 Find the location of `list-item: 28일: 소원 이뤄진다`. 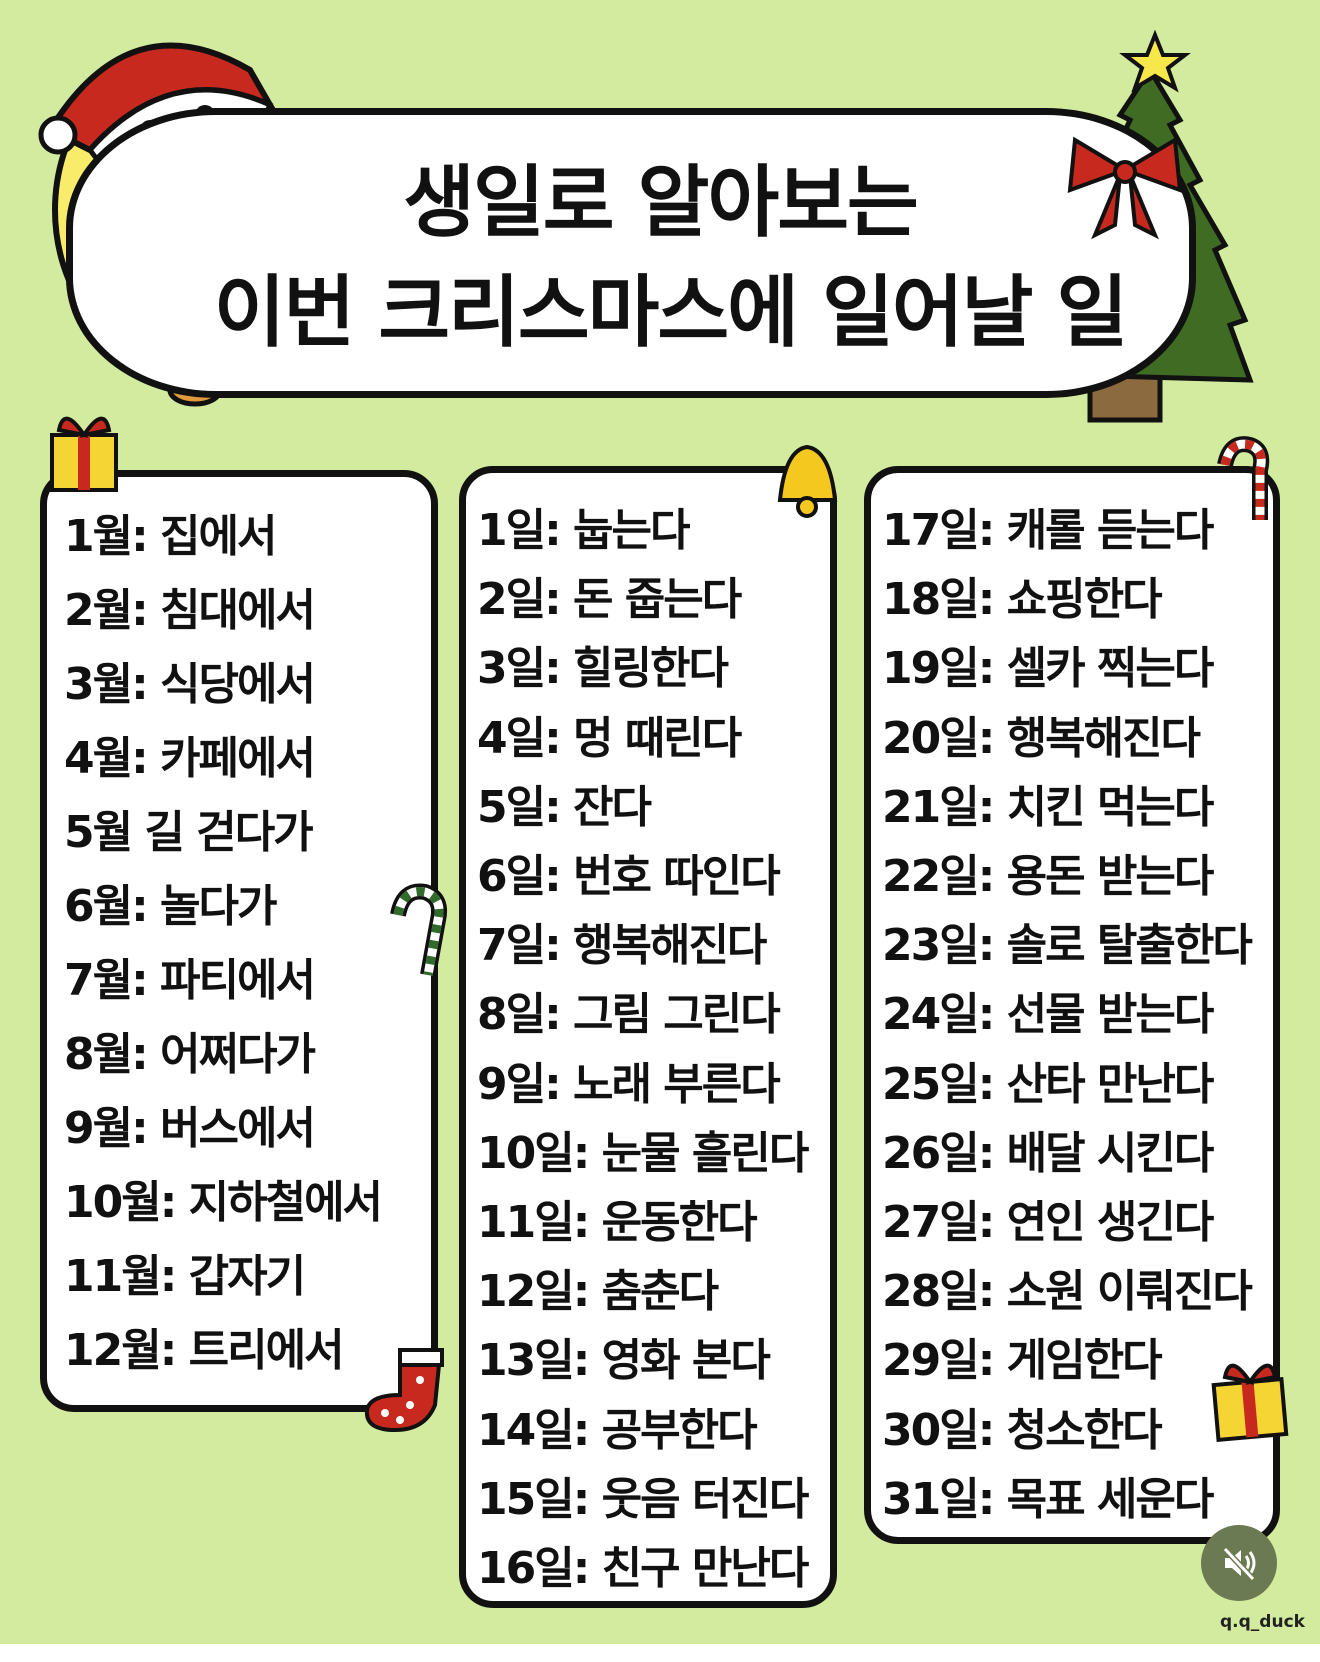

list-item: 28일: 소원 이뤄진다 is located at coordinates (1067, 1292).